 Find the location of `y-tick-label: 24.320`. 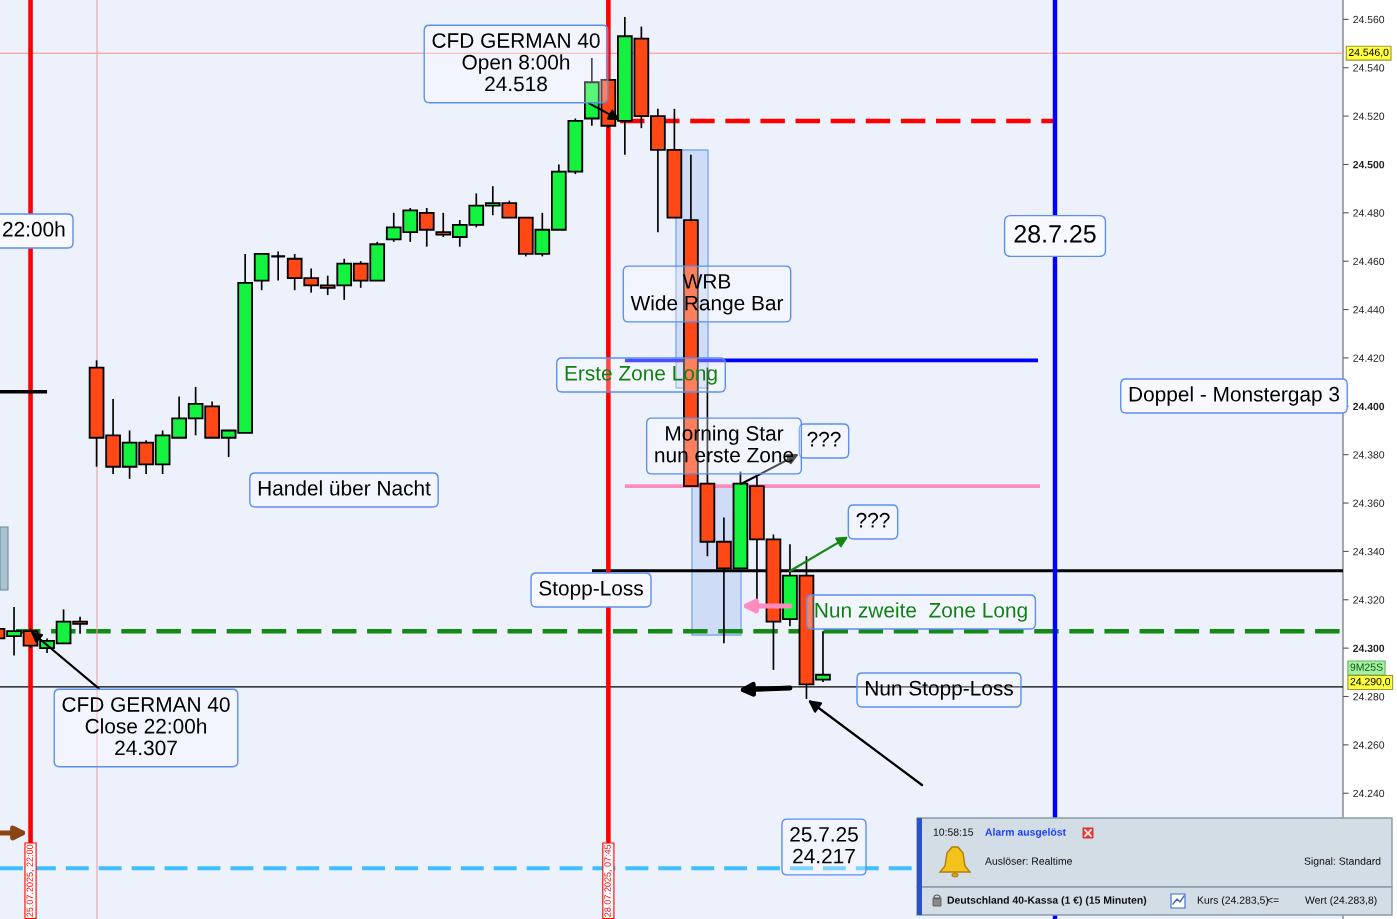

y-tick-label: 24.320 is located at coordinates (1369, 600).